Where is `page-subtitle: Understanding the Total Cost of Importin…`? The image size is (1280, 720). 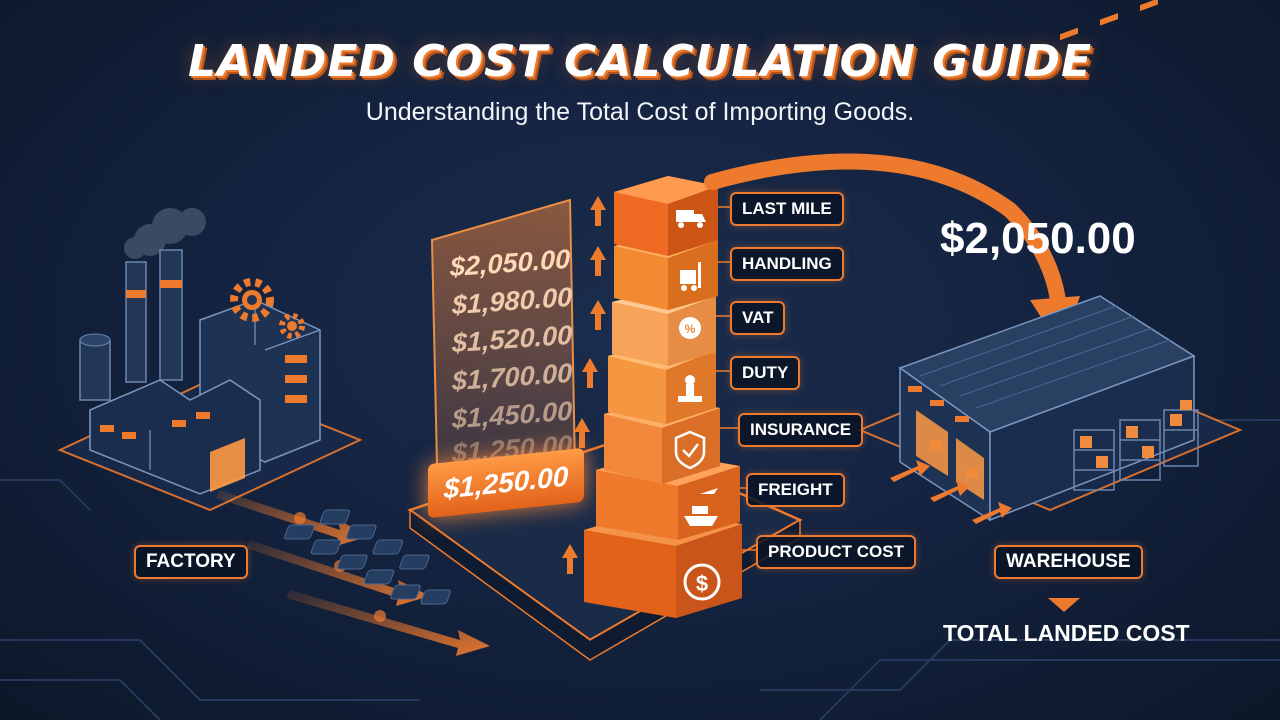
page-subtitle: Understanding the Total Cost of Importin… is located at coordinates (640, 112).